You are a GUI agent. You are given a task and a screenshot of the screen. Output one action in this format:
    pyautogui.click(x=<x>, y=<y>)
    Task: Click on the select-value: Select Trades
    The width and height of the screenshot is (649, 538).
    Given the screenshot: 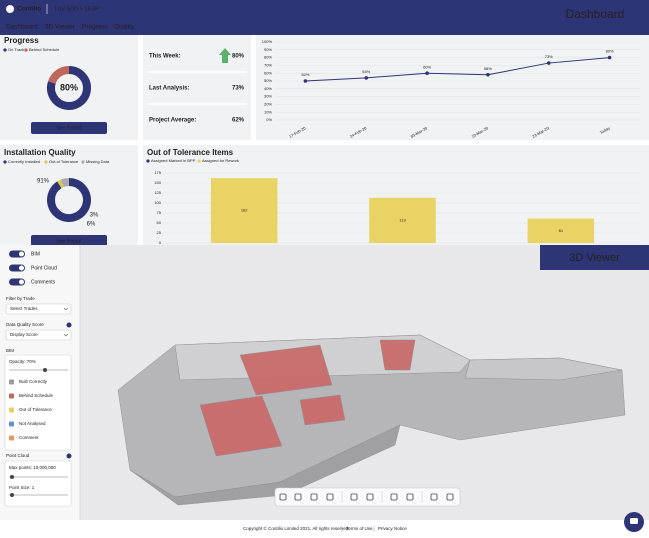 What is the action you would take?
    pyautogui.click(x=24, y=308)
    